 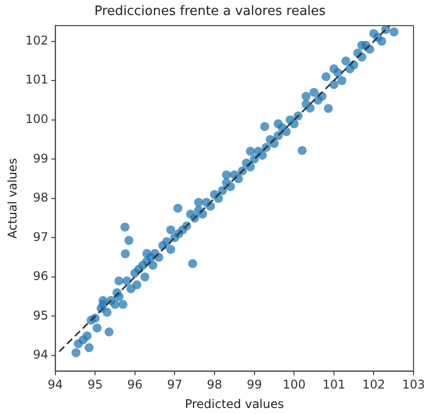 I want to click on y-tick-label: 100, so click(x=36, y=119).